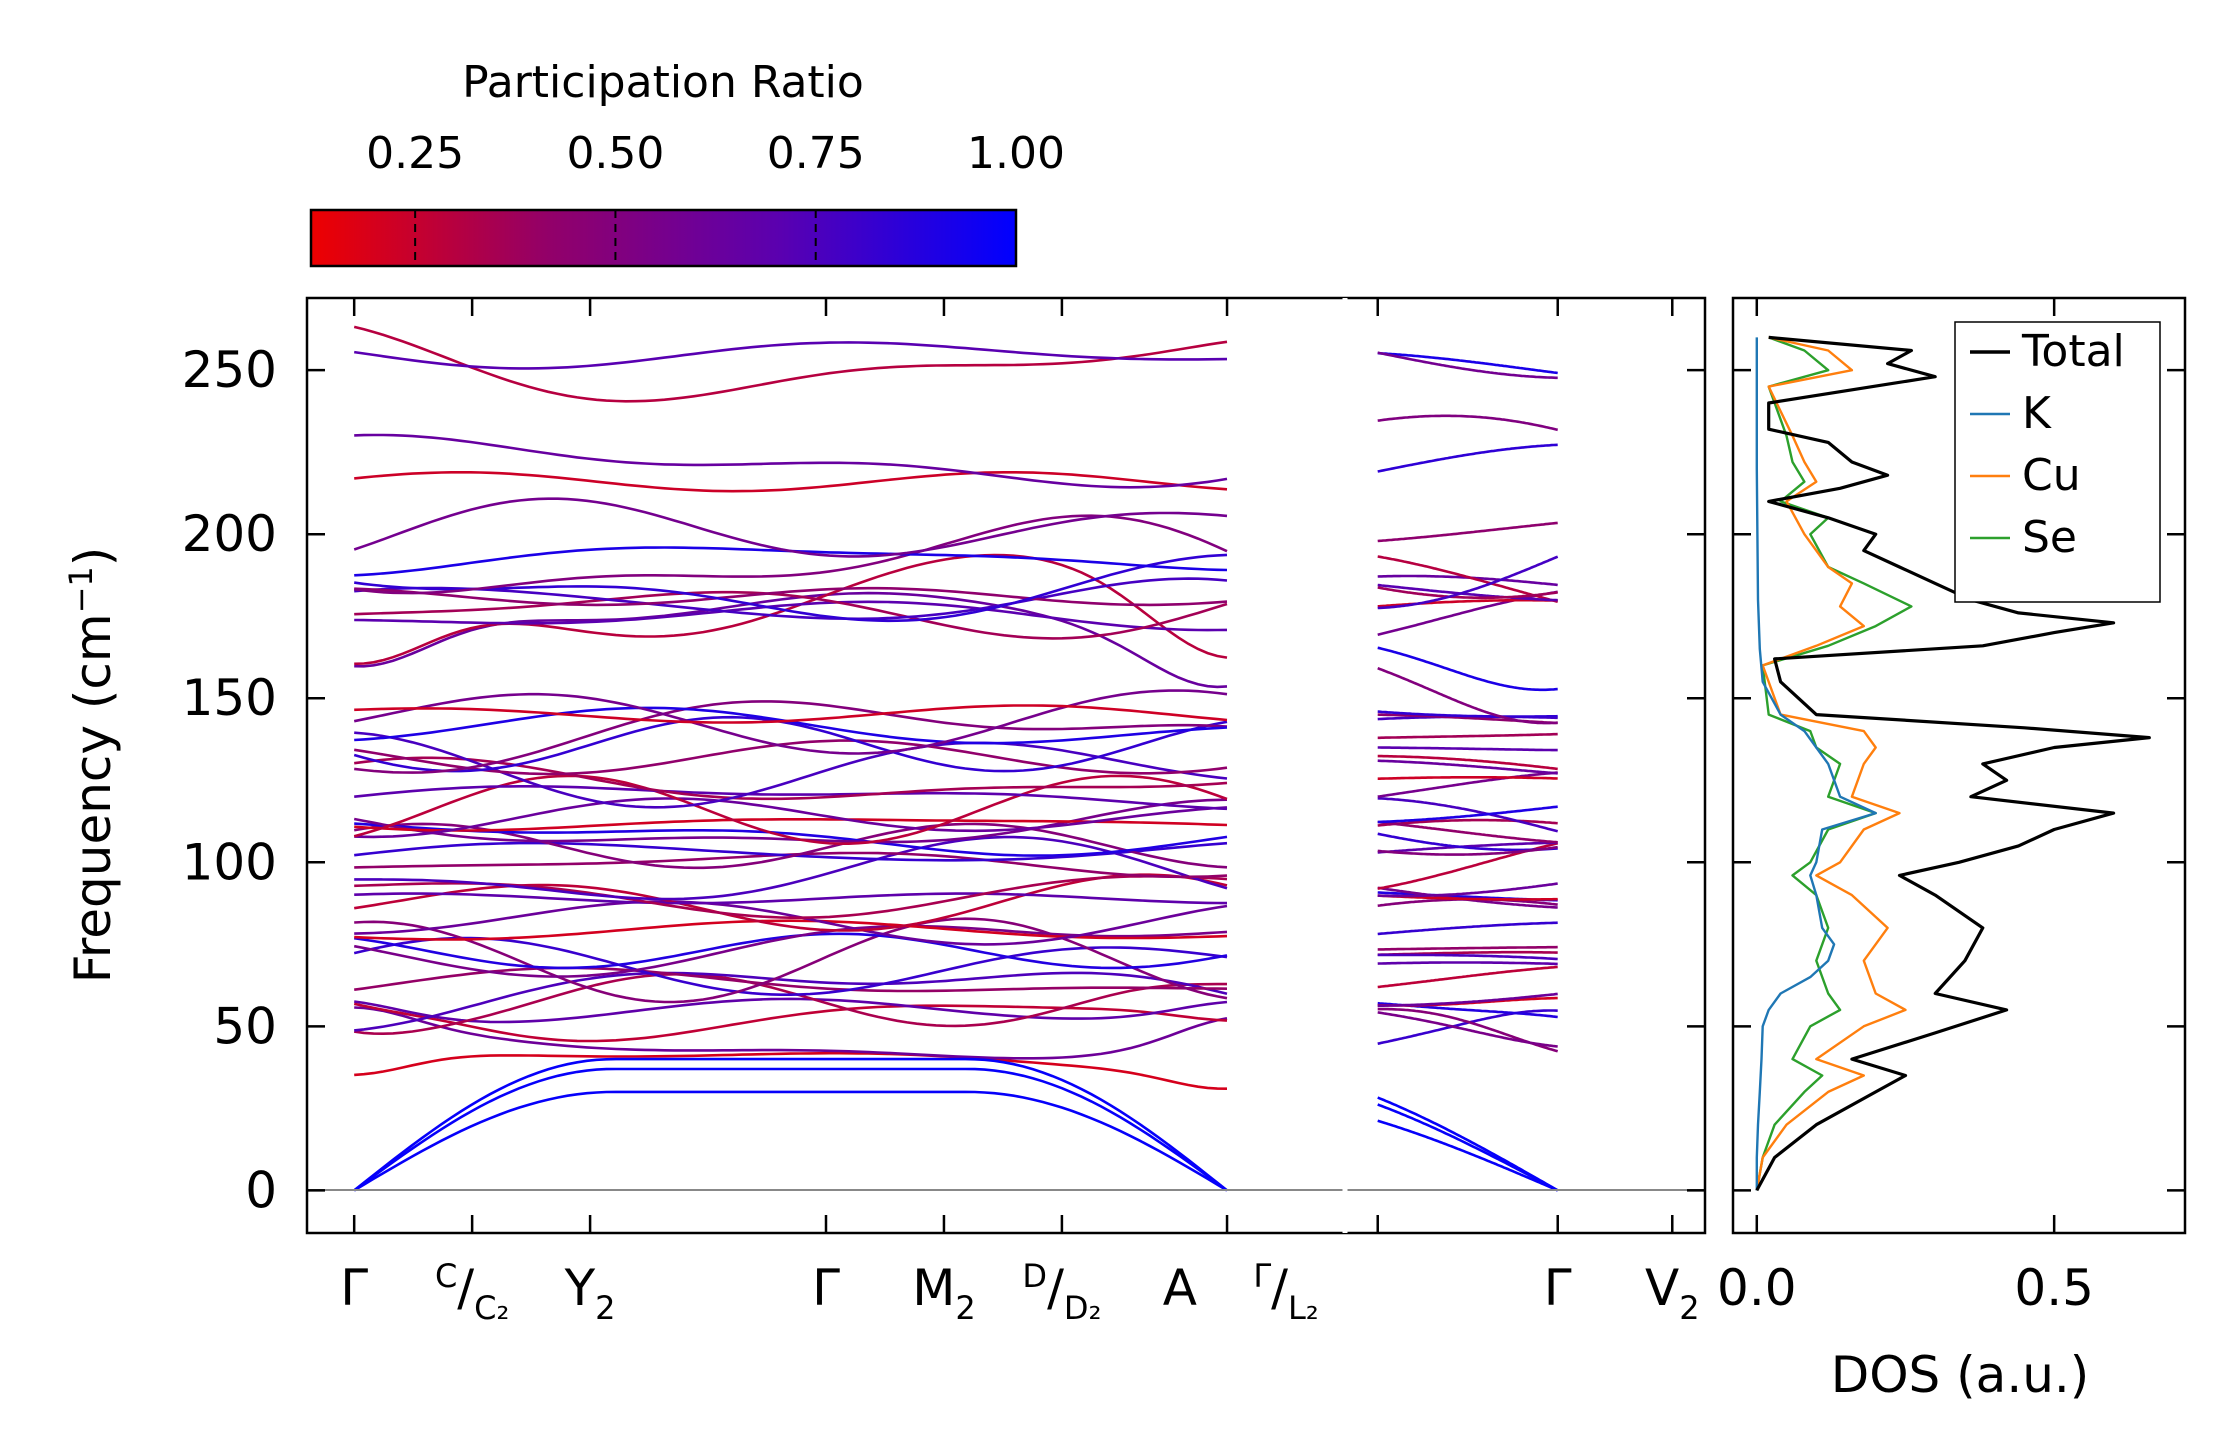 The width and height of the screenshot is (2222, 1455). Describe the element at coordinates (2073, 351) in the screenshot. I see `legend-label: Total` at that location.